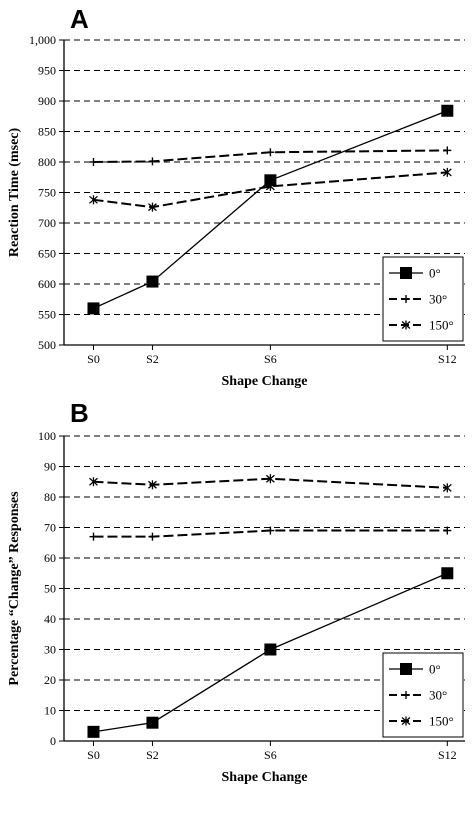  What do you see at coordinates (47, 162) in the screenshot?
I see `y-tick-label: 800` at bounding box center [47, 162].